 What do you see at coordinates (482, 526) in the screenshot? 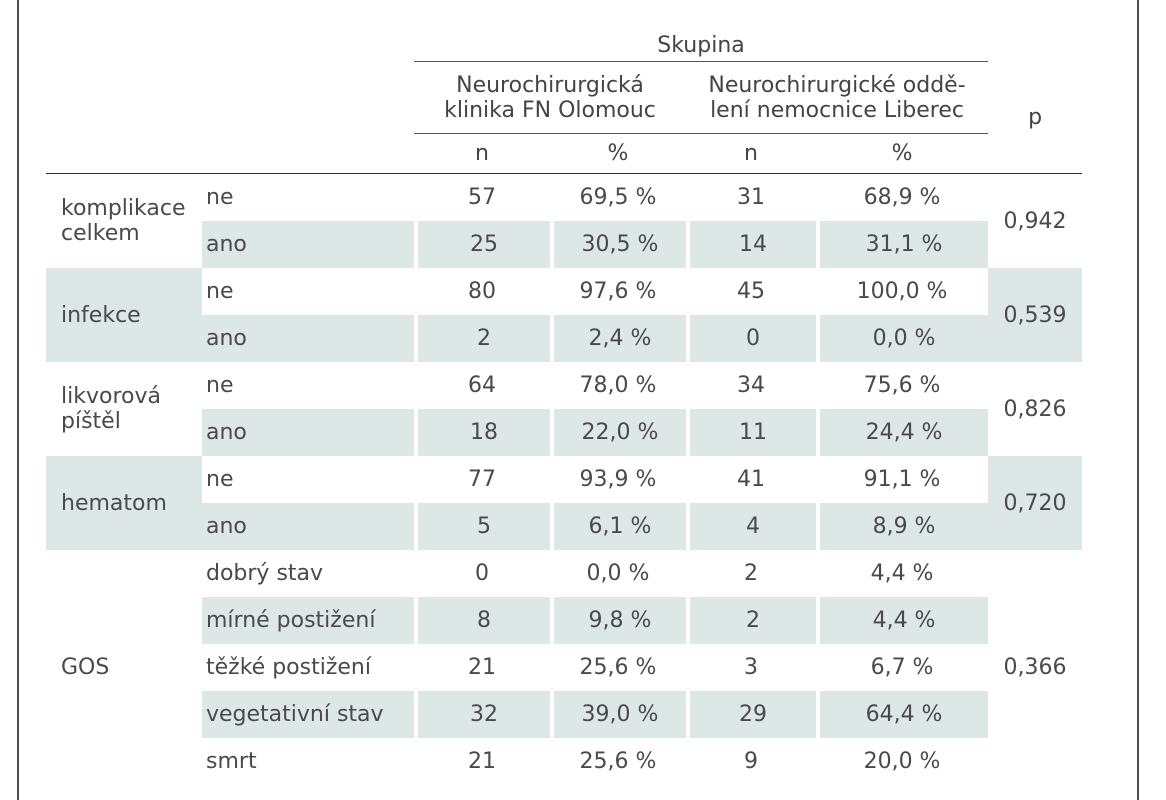
I see `cell-n1: 5` at bounding box center [482, 526].